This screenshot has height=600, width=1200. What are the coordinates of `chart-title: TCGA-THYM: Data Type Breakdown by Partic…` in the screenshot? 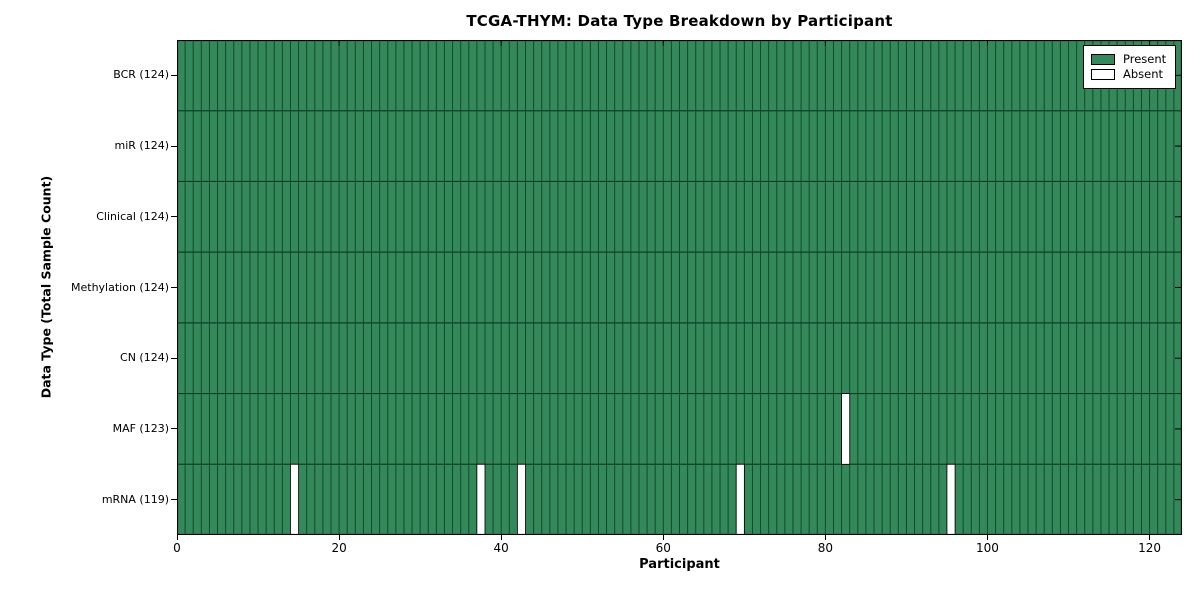 It's located at (679, 21).